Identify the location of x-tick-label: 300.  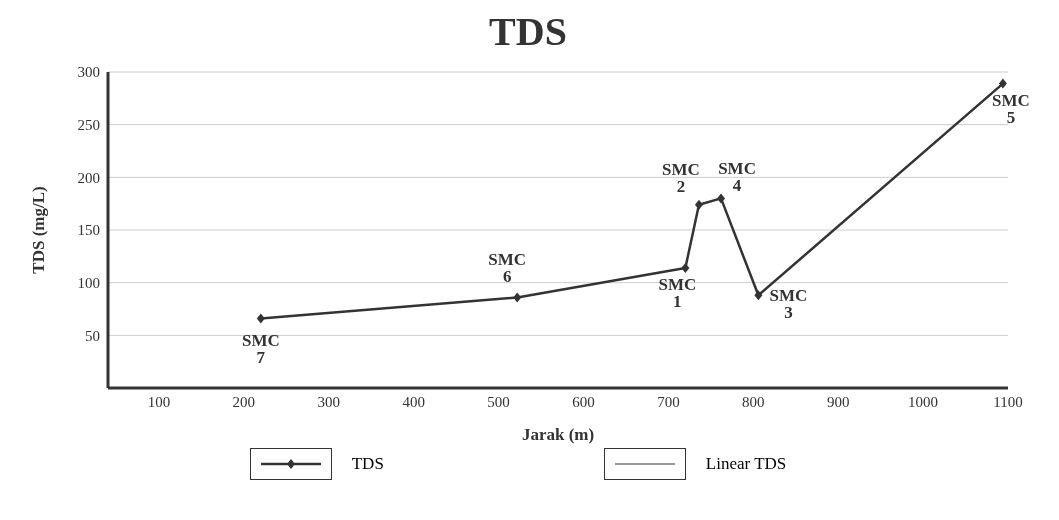
(328, 401).